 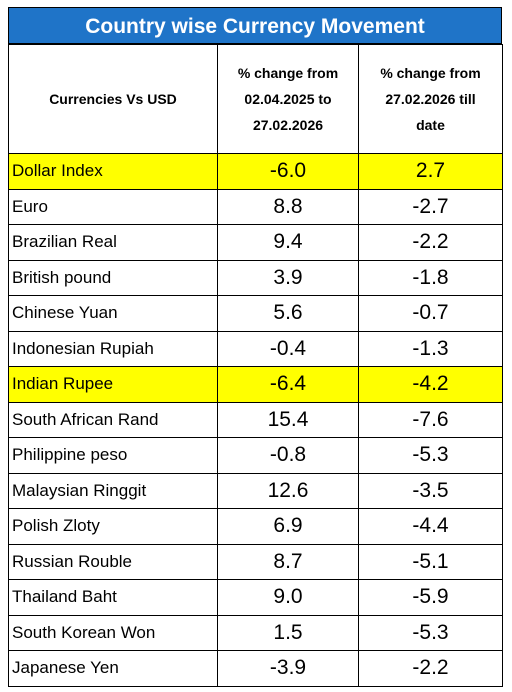 What do you see at coordinates (113, 490) in the screenshot?
I see `currency-name-cell: Malaysian Ringgit` at bounding box center [113, 490].